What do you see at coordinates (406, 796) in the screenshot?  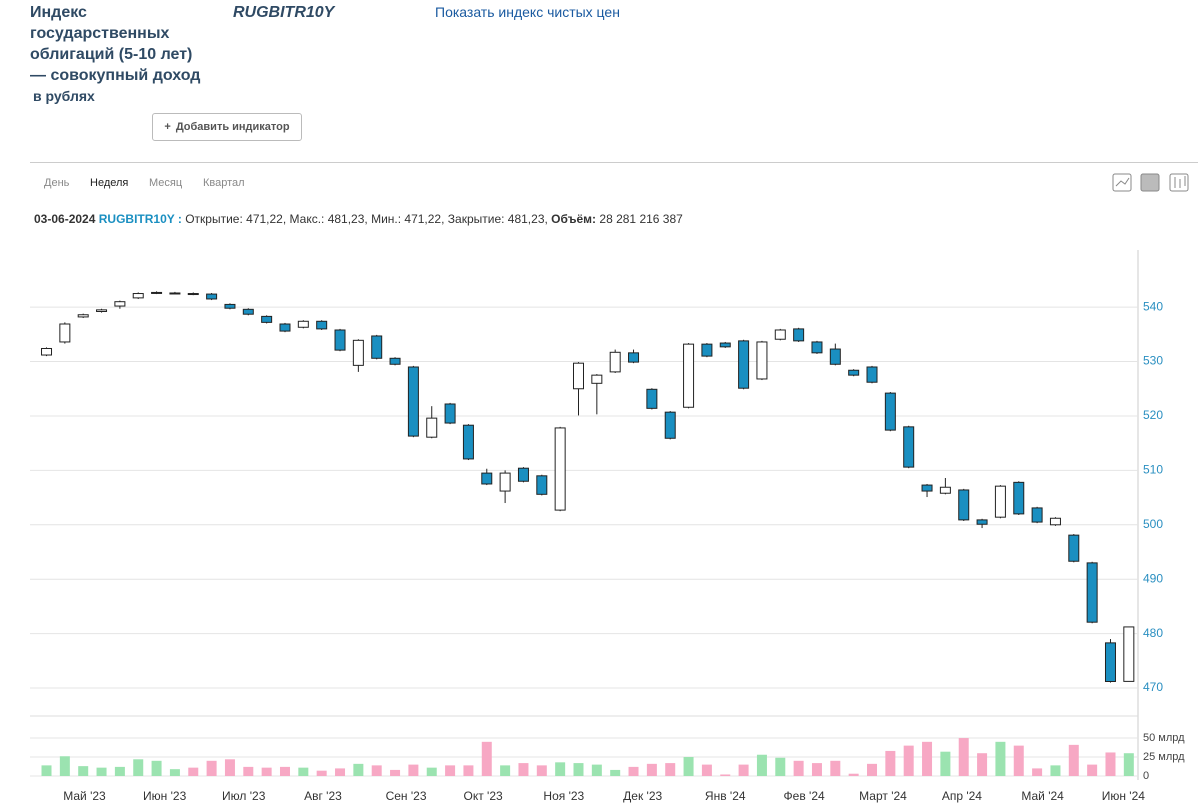 I see `x-tick-label: Сен '23` at bounding box center [406, 796].